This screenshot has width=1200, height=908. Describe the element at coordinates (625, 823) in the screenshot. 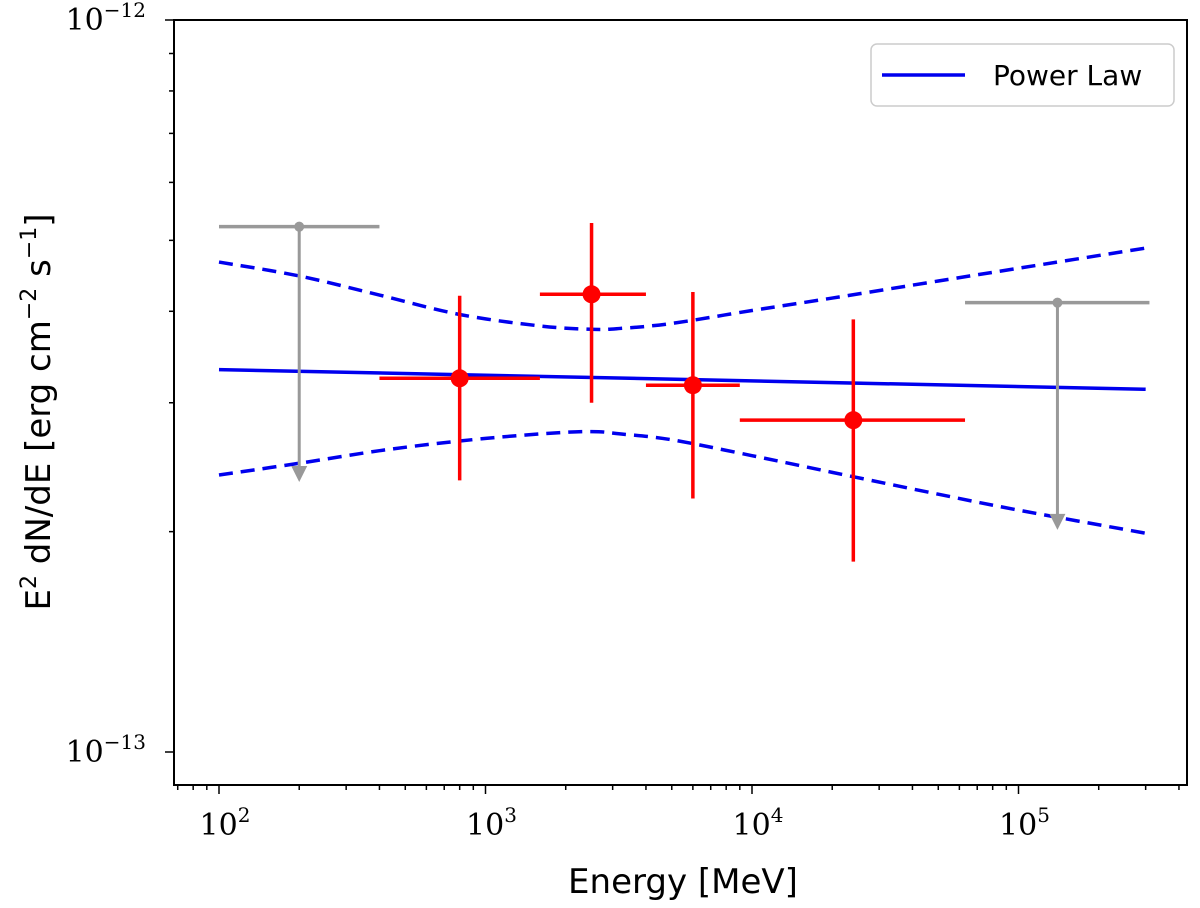

I see `x-tick-labels: 10² 10³ 10⁴ 10⁵` at that location.